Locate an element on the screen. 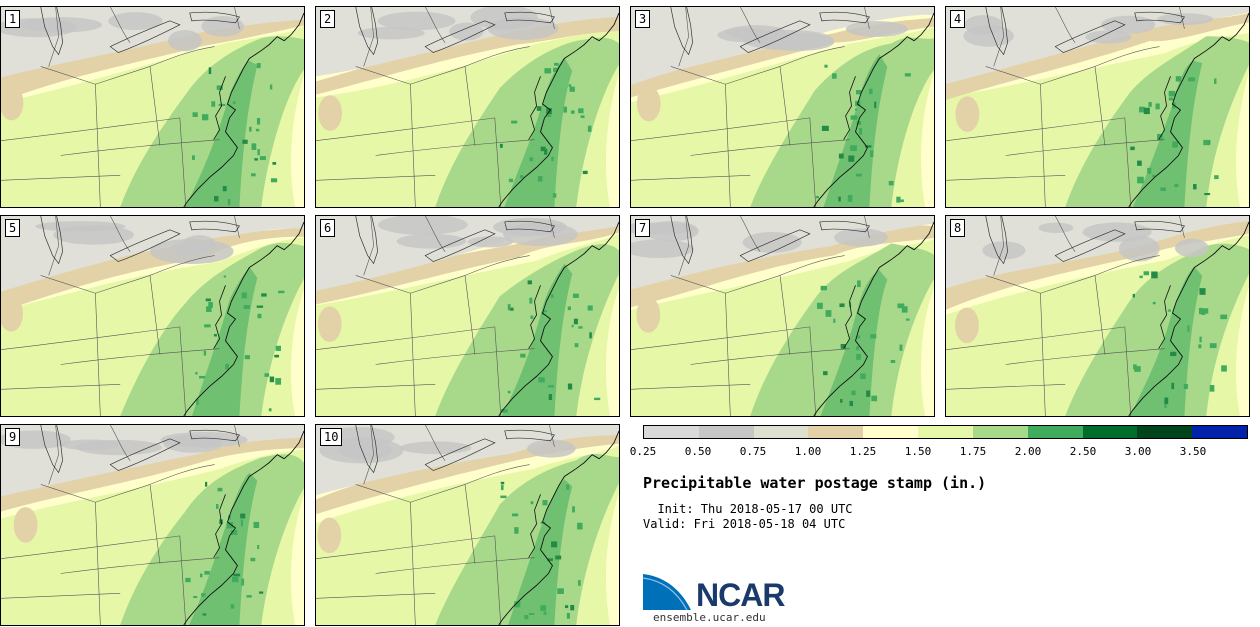  stamp-panel-1: 1 is located at coordinates (152, 107).